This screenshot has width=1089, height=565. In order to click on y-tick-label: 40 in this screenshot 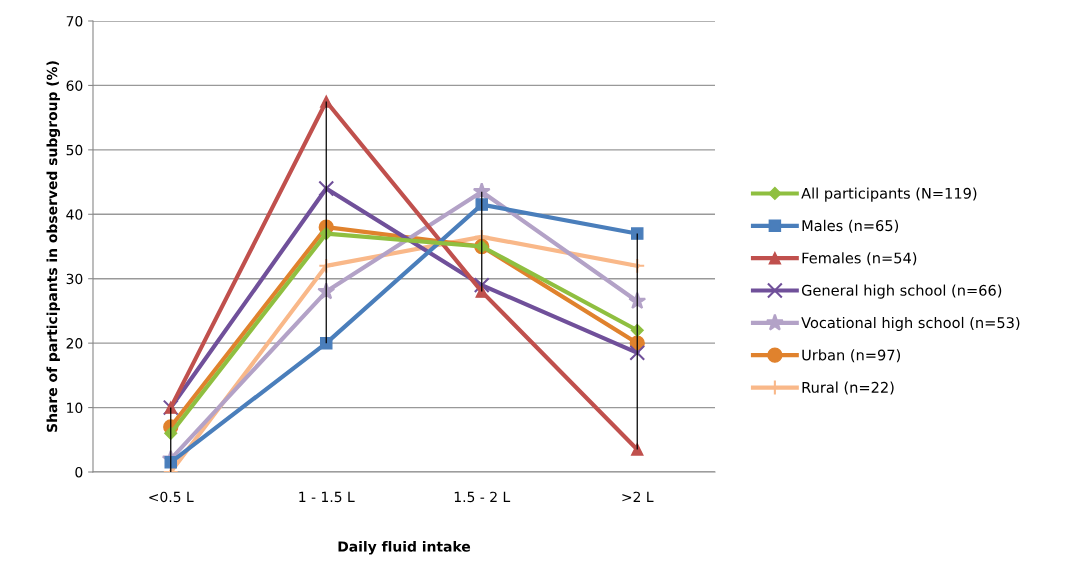, I will do `click(74, 214)`.